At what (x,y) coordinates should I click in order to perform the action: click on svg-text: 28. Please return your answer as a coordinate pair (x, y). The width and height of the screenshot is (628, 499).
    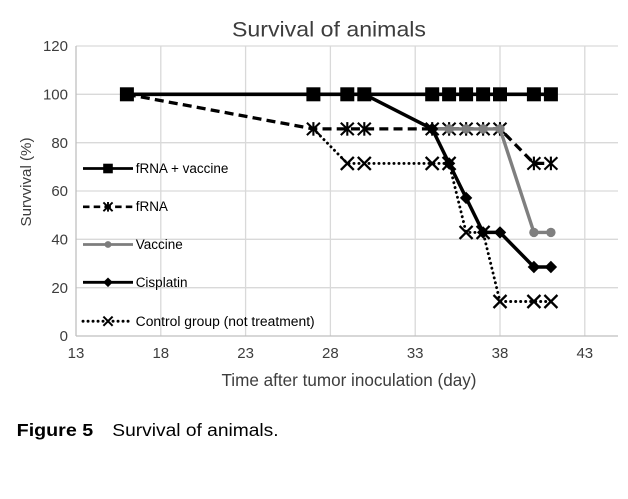
    Looking at the image, I should click on (330, 353).